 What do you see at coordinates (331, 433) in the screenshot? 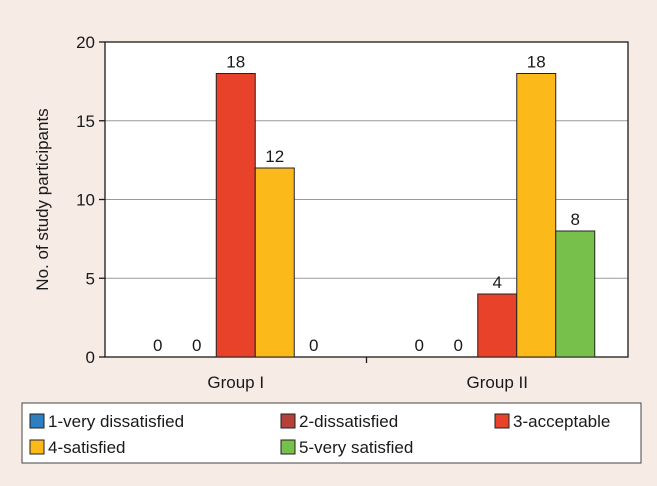
I see `legend` at bounding box center [331, 433].